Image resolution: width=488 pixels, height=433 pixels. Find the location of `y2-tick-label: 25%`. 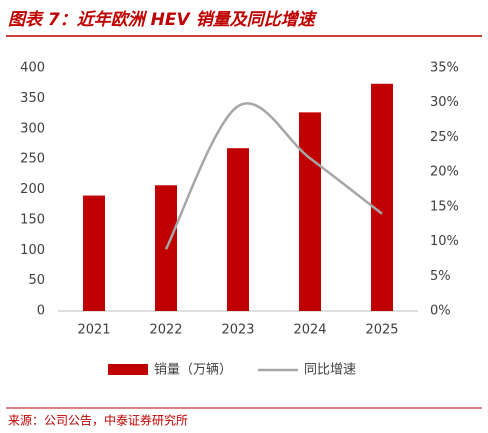

y2-tick-label: 25% is located at coordinates (444, 137).